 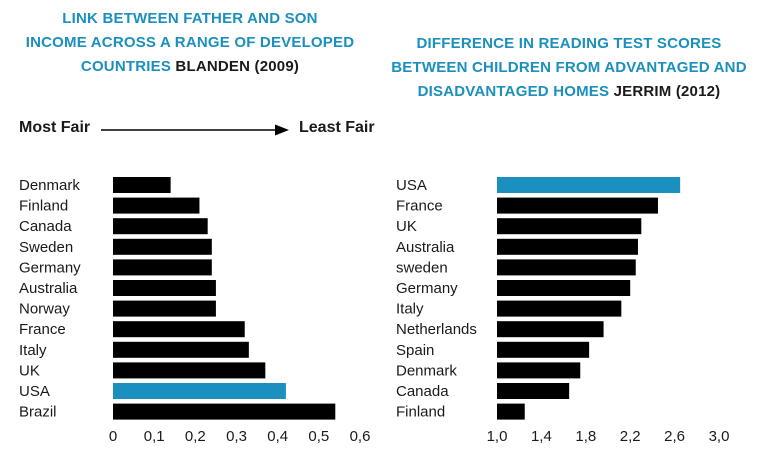 I want to click on left-category-label-australia: Australia, so click(x=48, y=288).